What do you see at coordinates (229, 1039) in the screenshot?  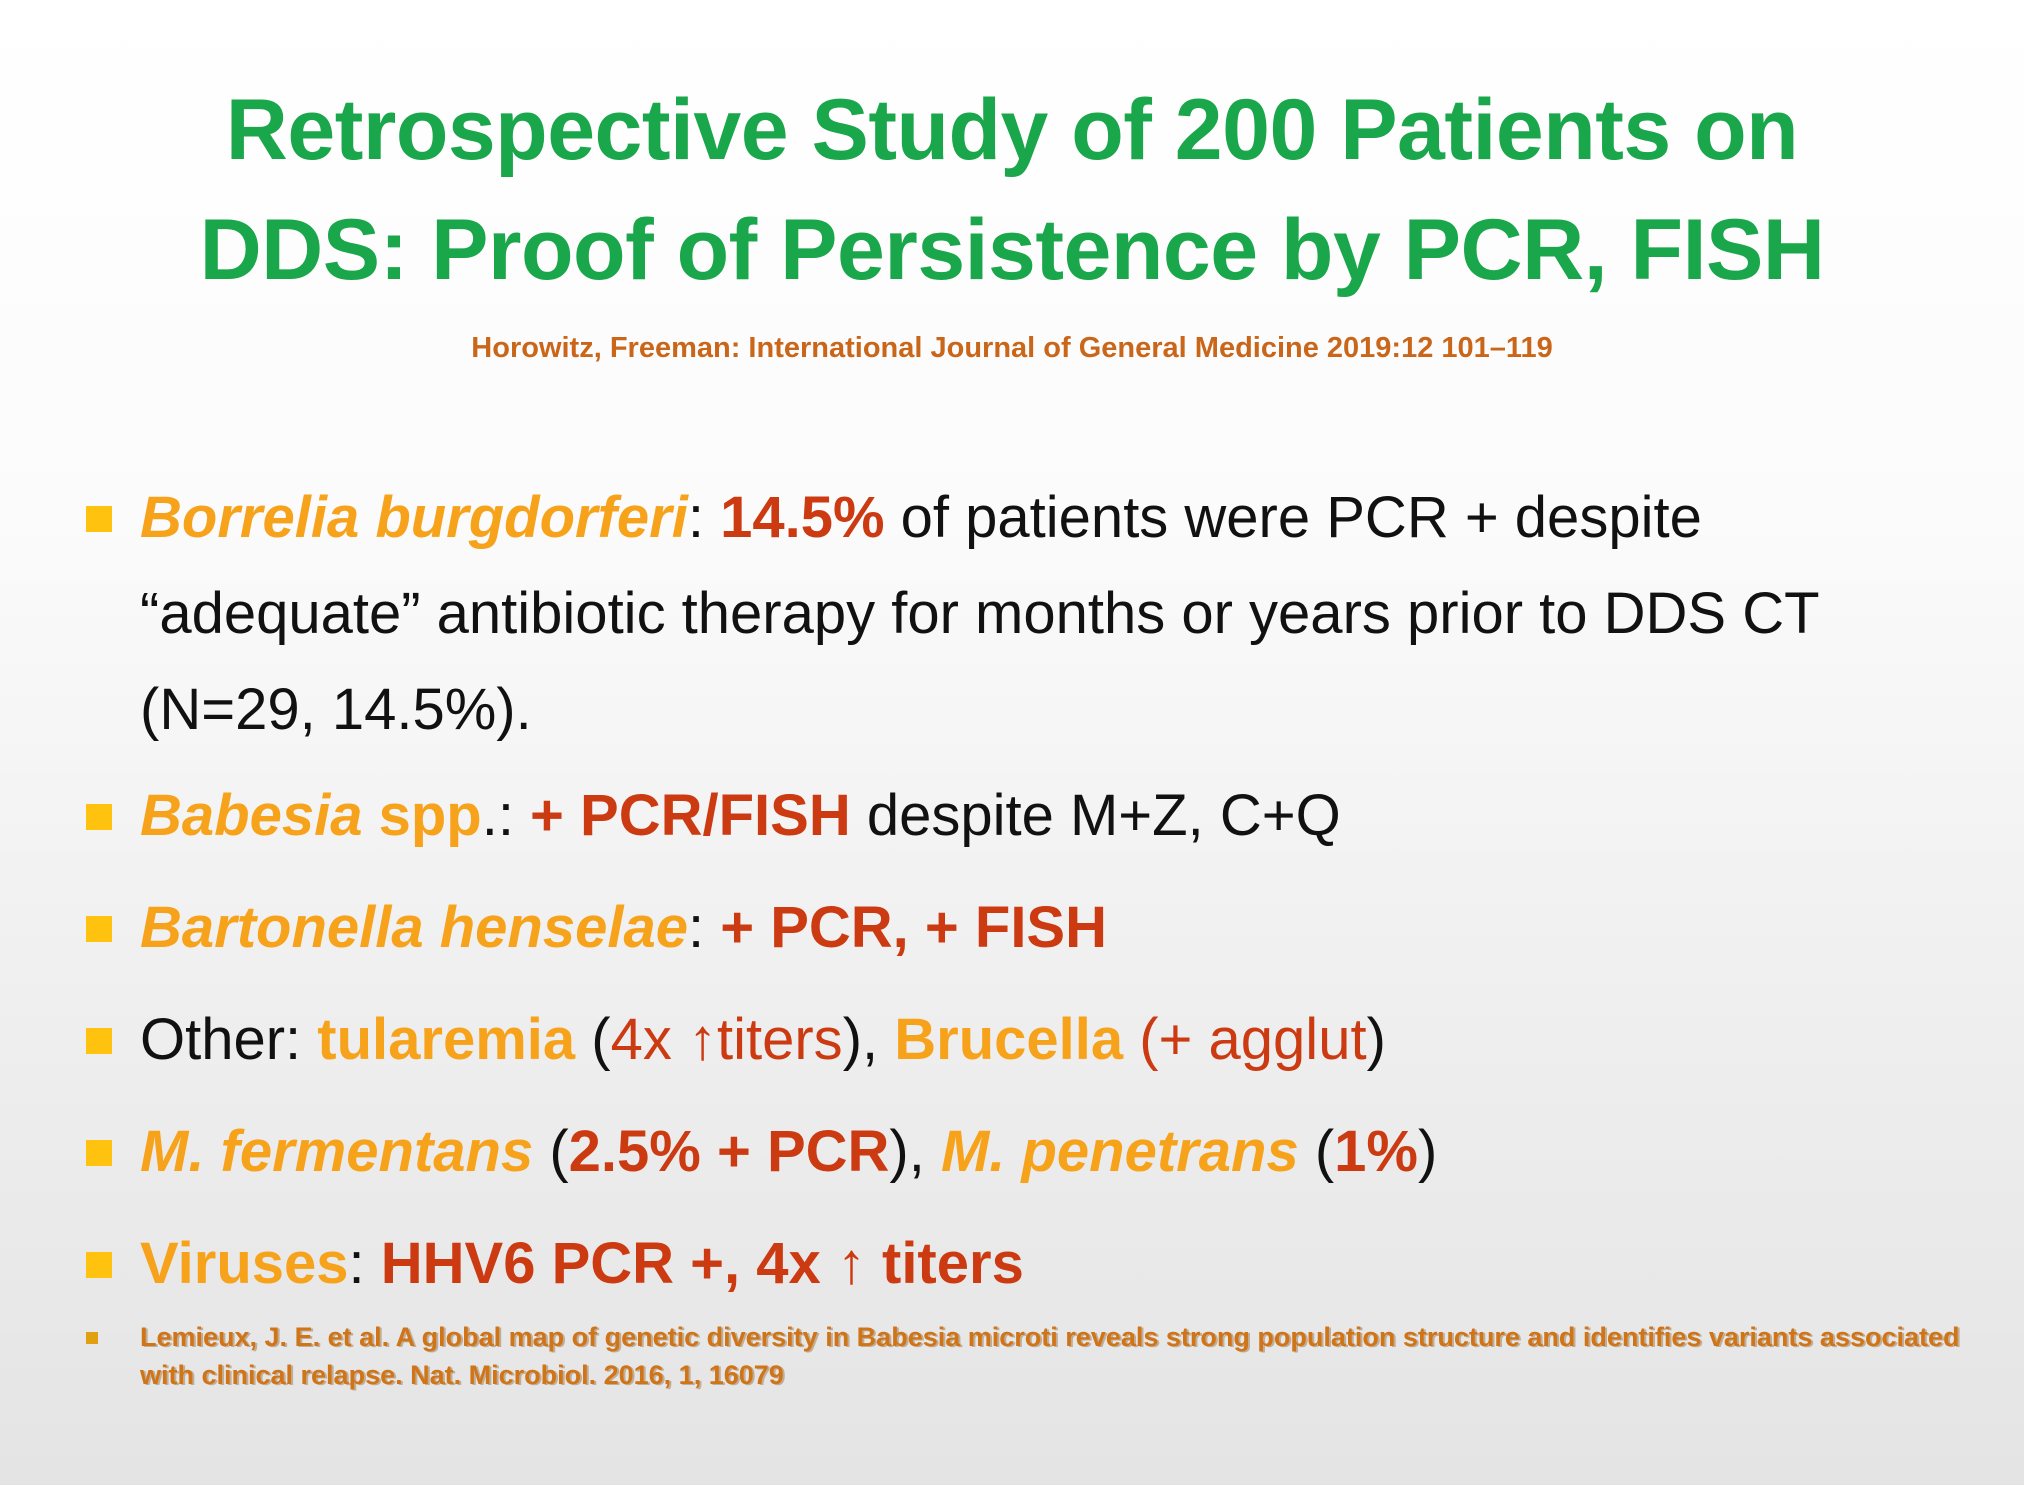 I see `other-label: Other:` at bounding box center [229, 1039].